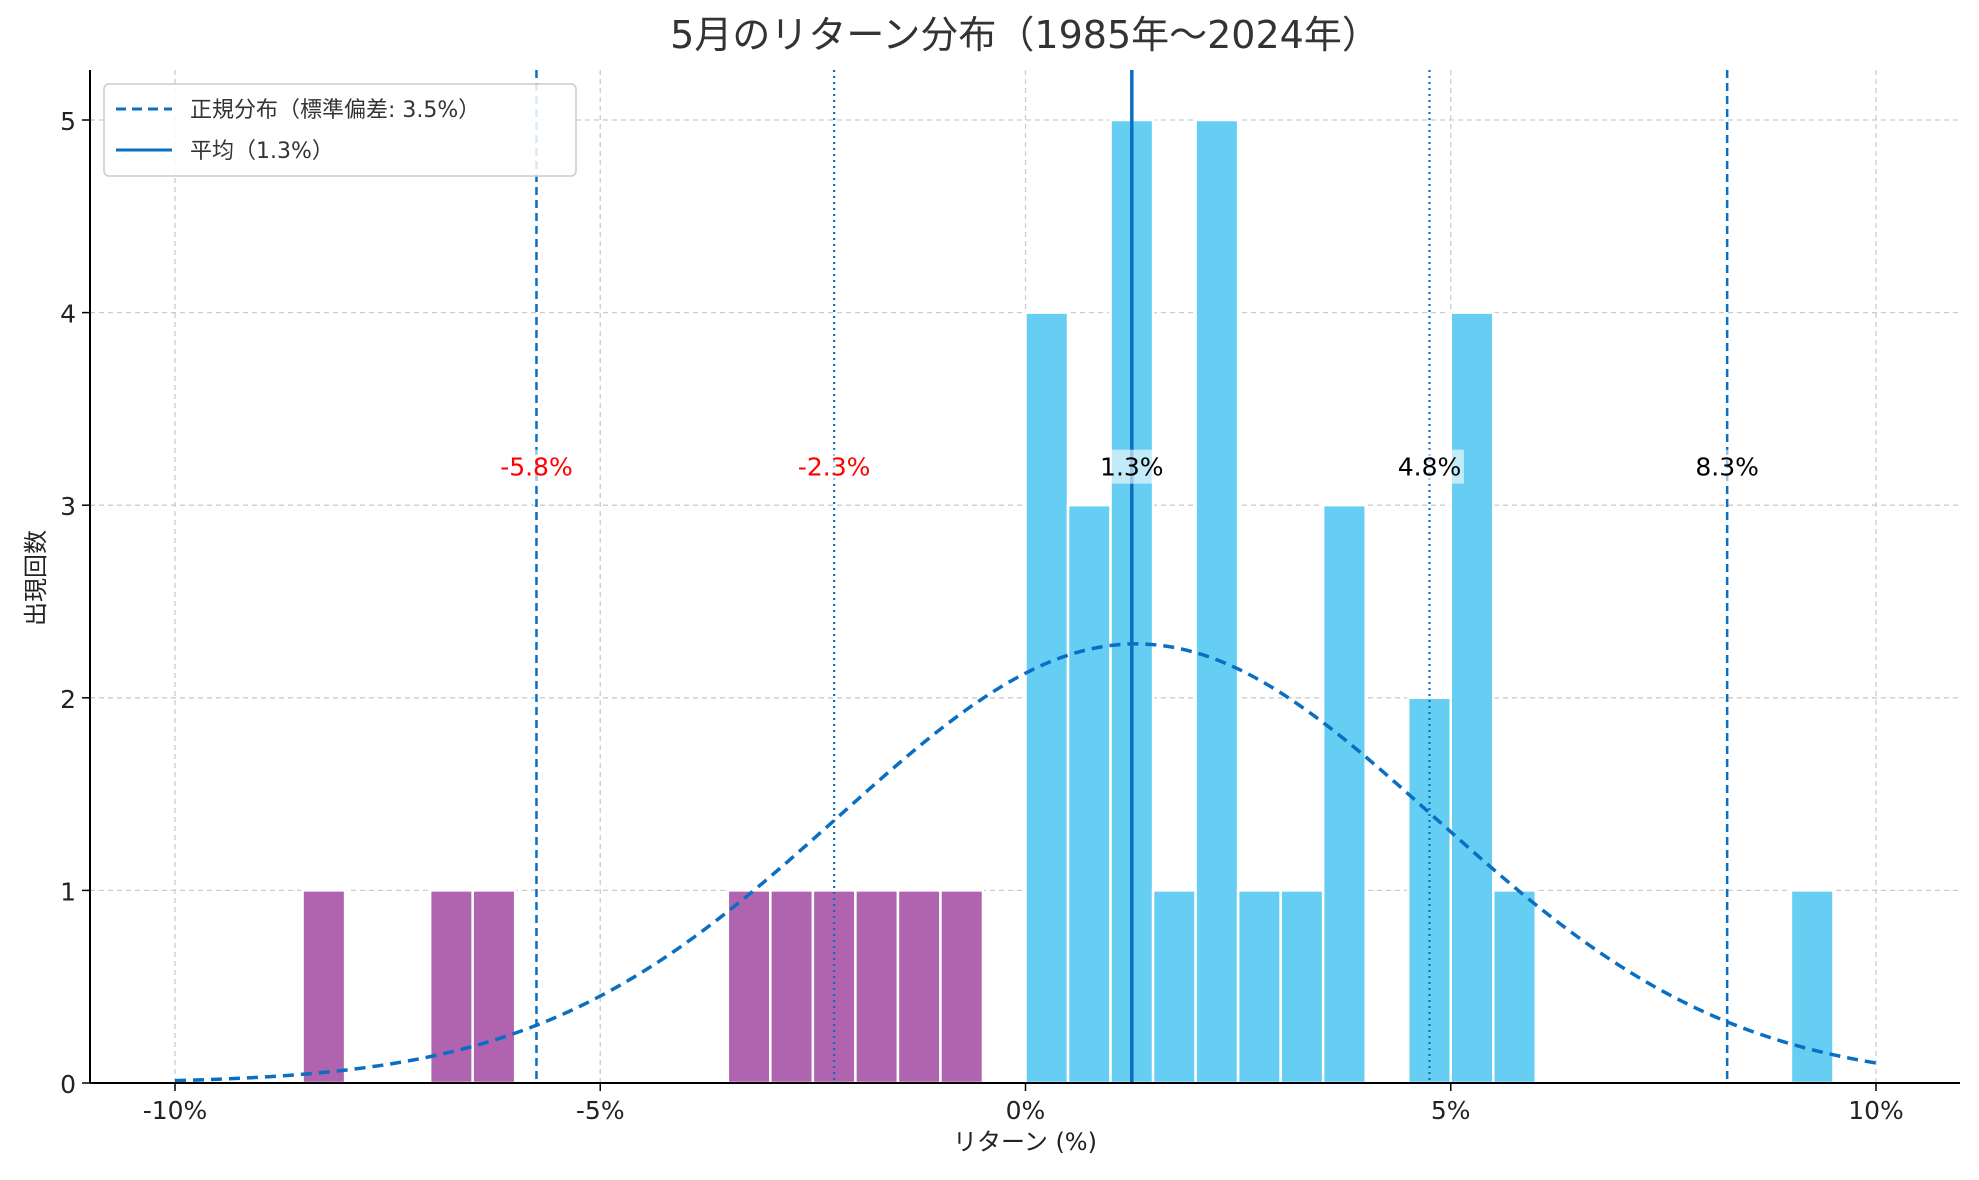 Image resolution: width=1979 pixels, height=1180 pixels. Describe the element at coordinates (175, 1110) in the screenshot. I see `x-tick-label: -10%` at that location.